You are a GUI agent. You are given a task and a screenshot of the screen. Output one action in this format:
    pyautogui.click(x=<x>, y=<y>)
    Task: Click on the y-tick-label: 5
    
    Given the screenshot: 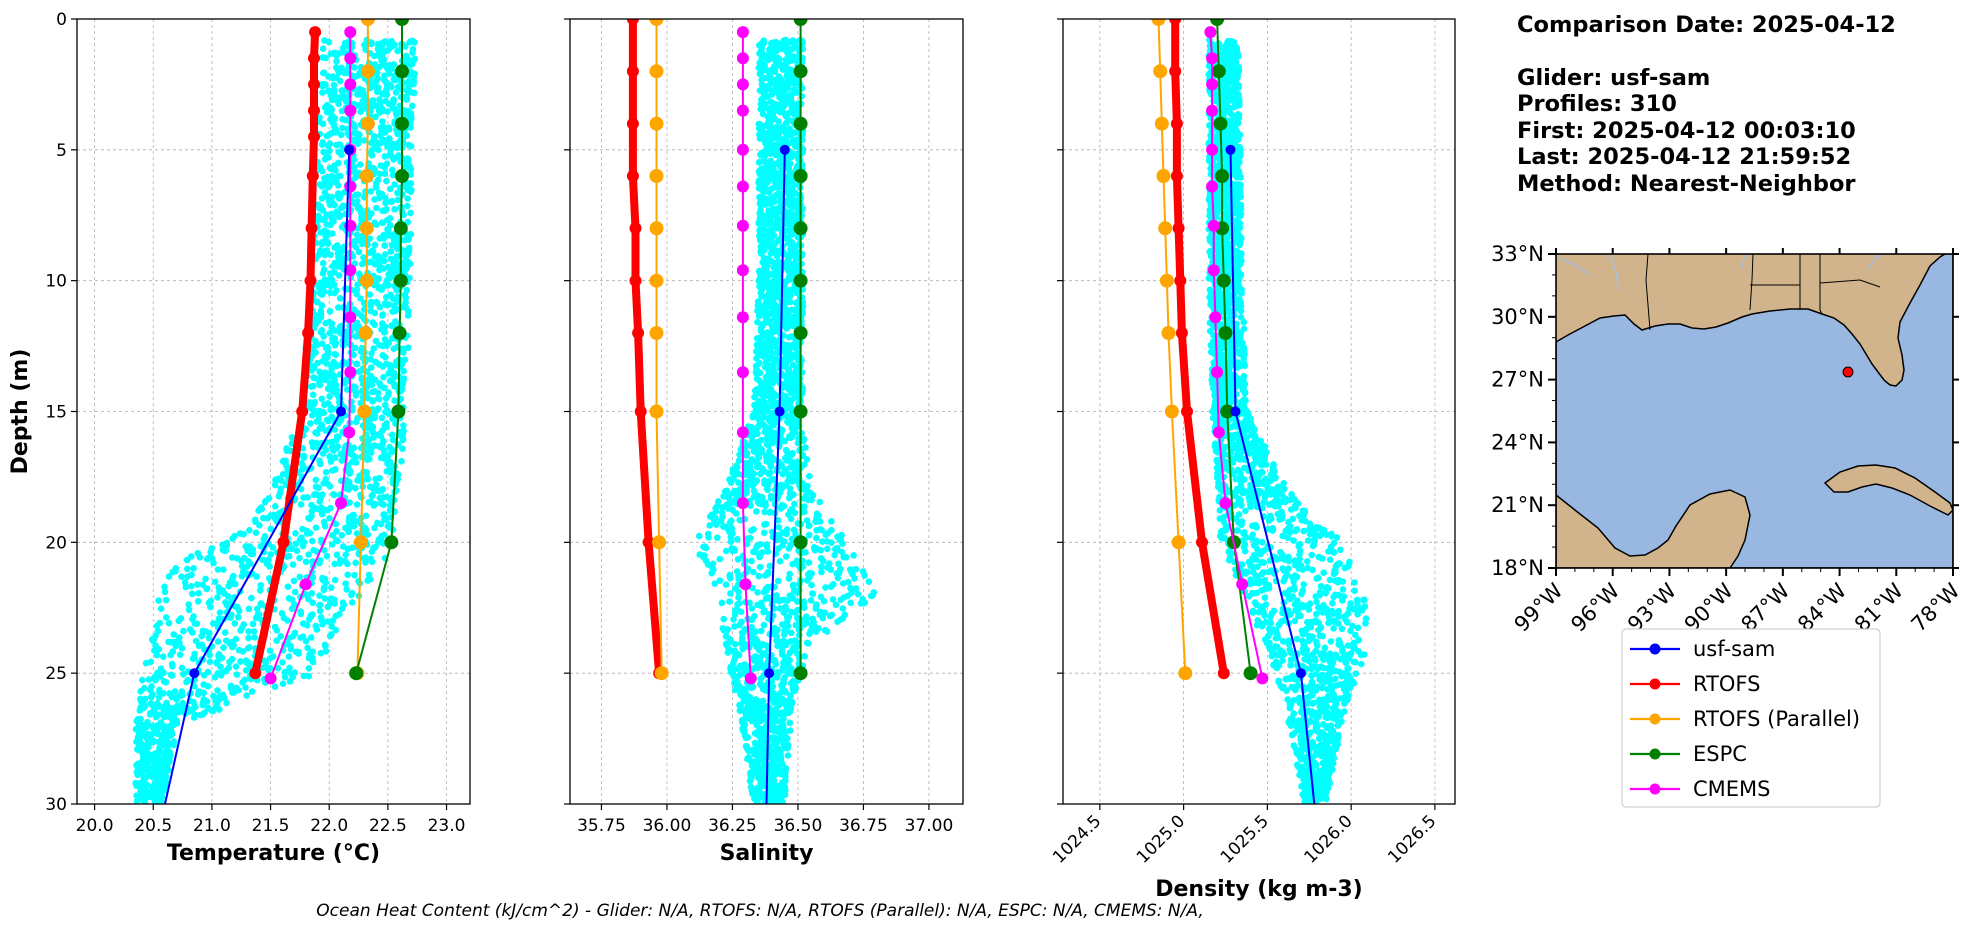 What is the action you would take?
    pyautogui.click(x=61, y=151)
    